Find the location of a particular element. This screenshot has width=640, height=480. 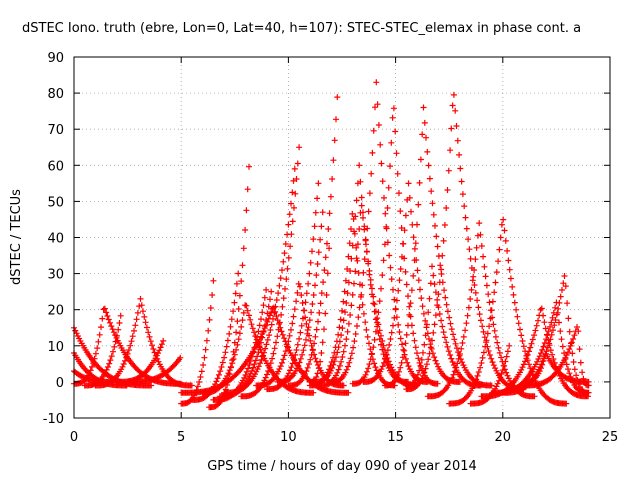

y-tick-label: 80 is located at coordinates (55, 94).